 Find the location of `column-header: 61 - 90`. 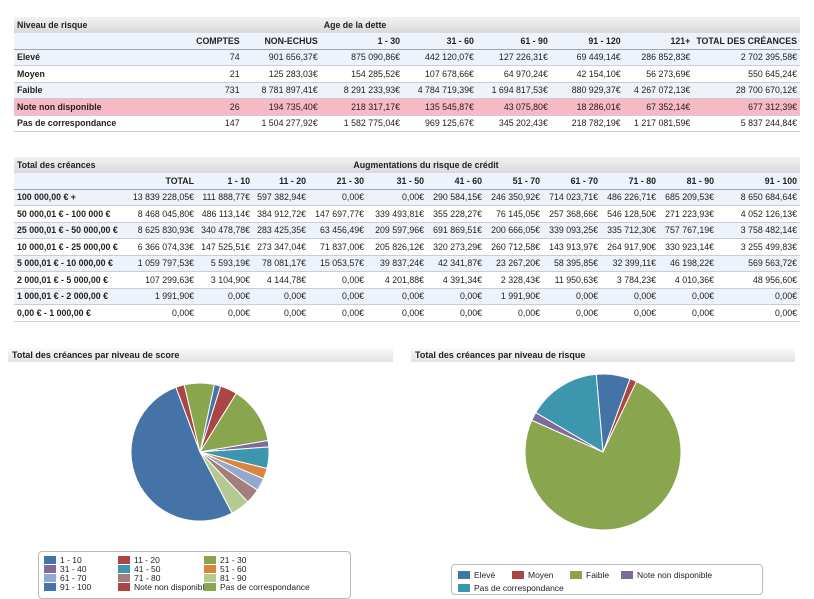

column-header: 61 - 90 is located at coordinates (513, 41).